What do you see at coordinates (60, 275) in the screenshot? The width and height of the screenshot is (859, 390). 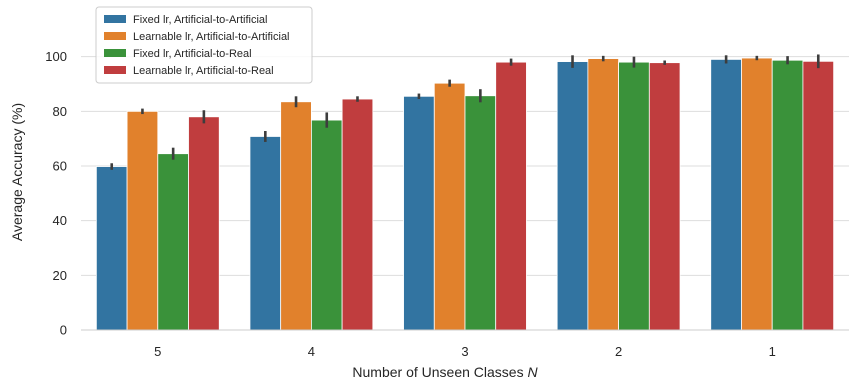 I see `y-tick-label: 20` at bounding box center [60, 275].